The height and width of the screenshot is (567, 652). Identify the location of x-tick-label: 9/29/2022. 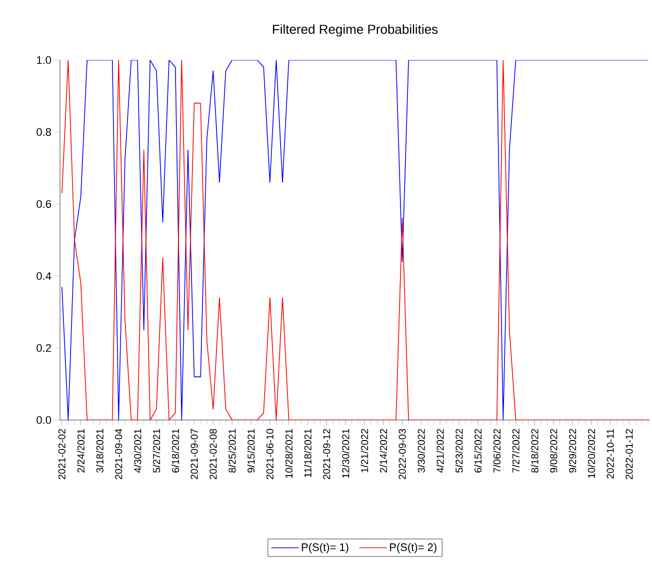
(572, 451).